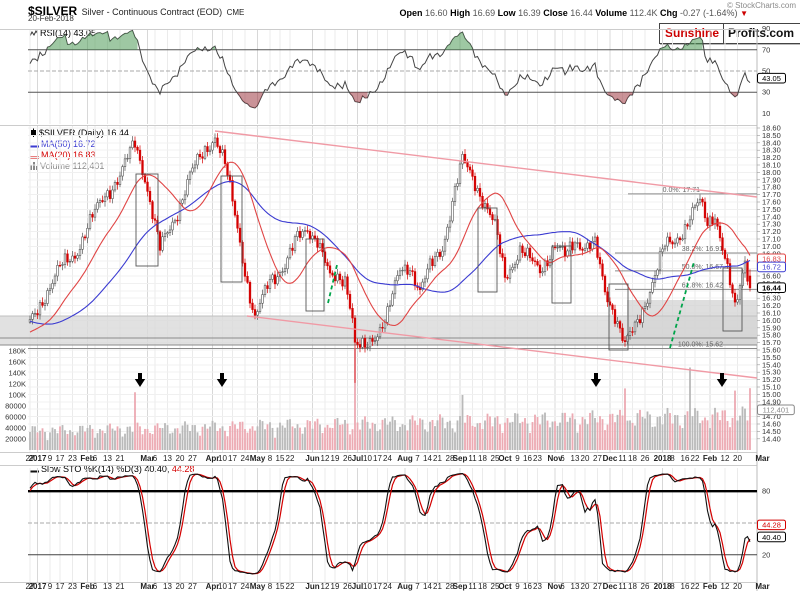  I want to click on svg-text: 2017, so click(38, 586).